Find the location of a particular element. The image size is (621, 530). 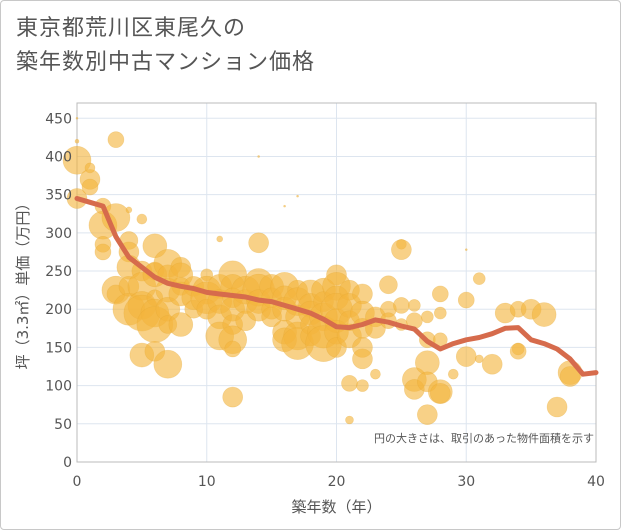

y-tick-label: 100 is located at coordinates (58, 387).